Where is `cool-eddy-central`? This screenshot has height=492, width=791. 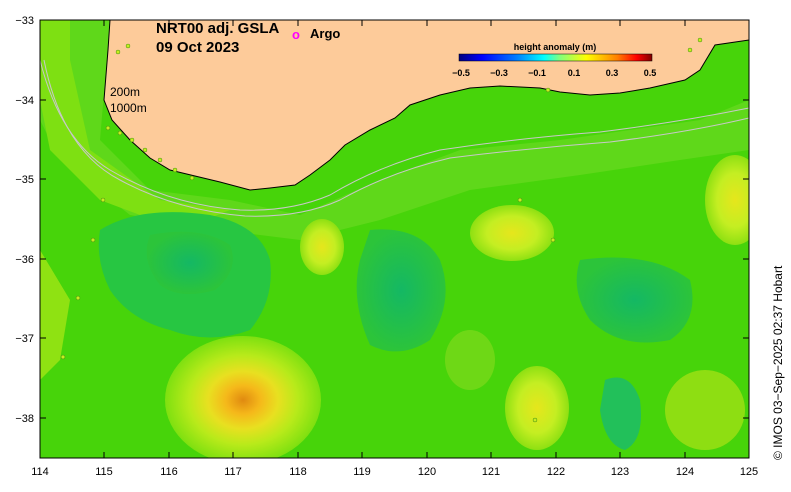 cool-eddy-central is located at coordinates (401, 290).